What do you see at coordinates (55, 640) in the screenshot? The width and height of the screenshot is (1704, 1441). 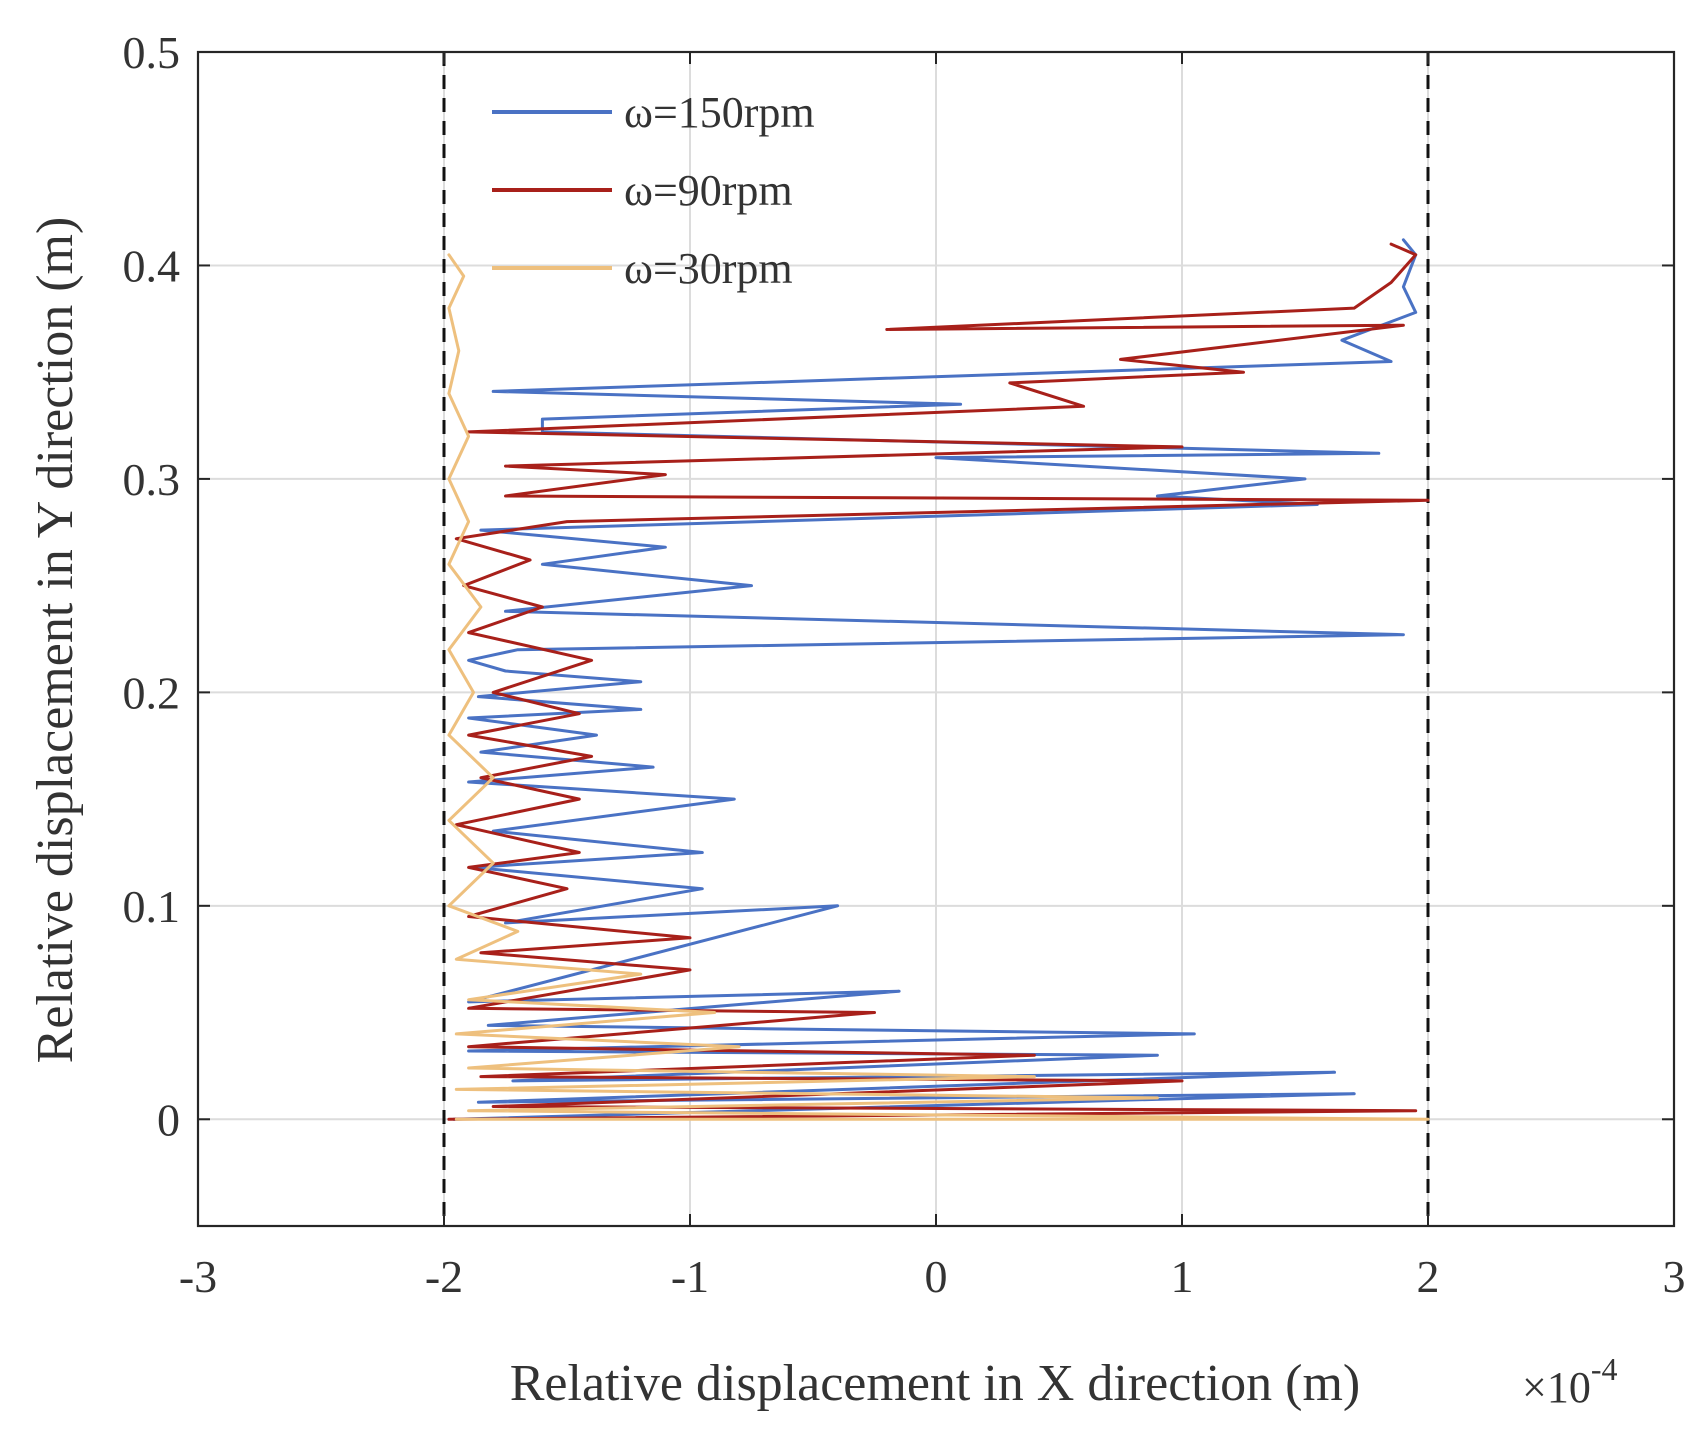 I see `y-axis-label: Relative displacement in Y direction (m)` at bounding box center [55, 640].